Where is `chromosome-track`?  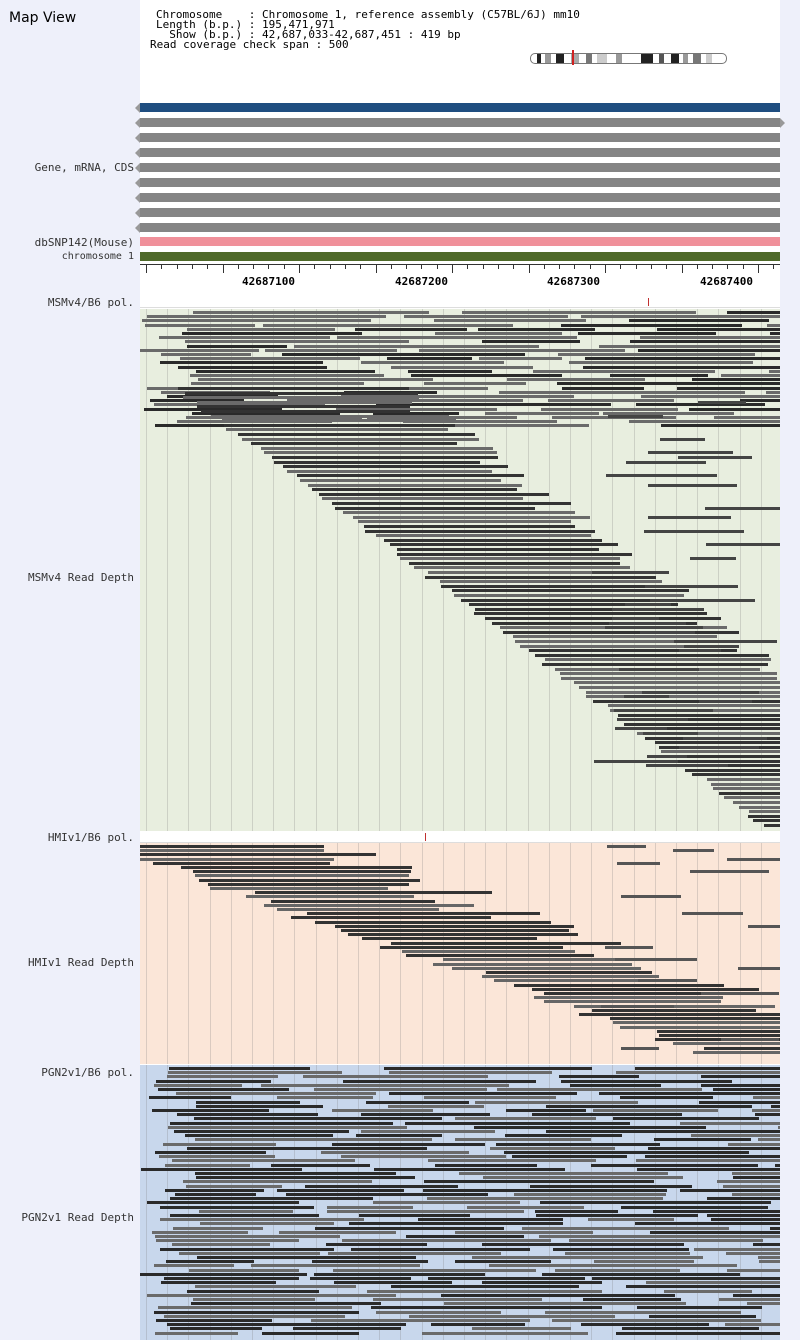
chromosome-track is located at coordinates (460, 256).